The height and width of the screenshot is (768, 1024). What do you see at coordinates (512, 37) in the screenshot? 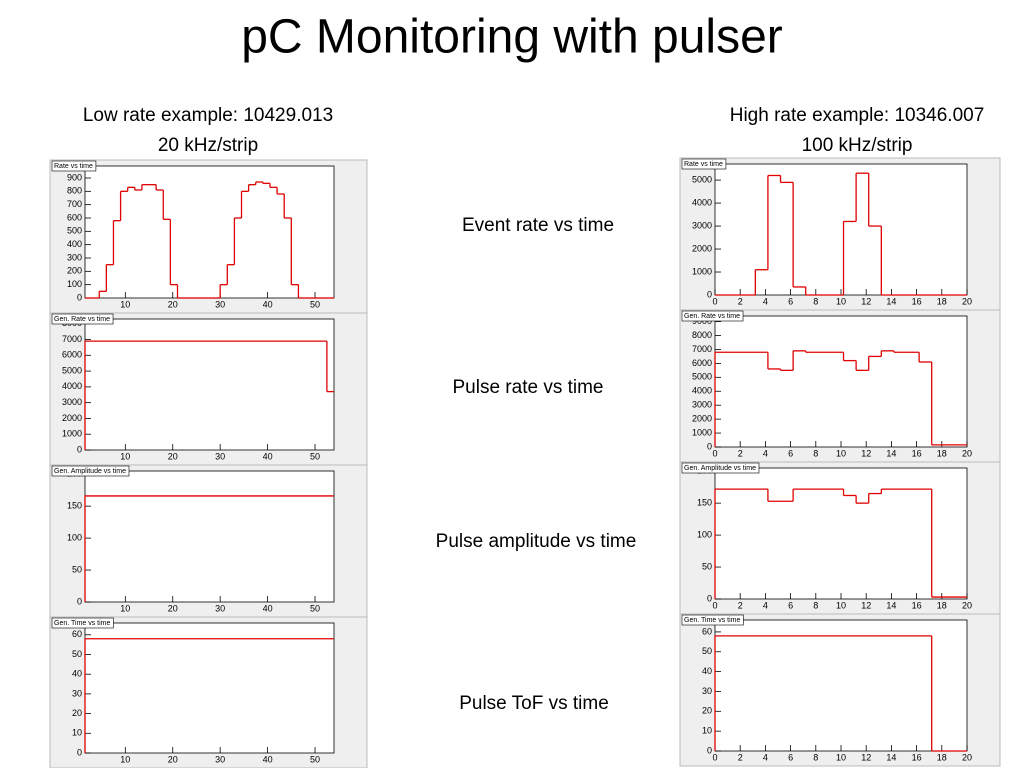
I see `slide-title: pC Monitoring with pulser` at bounding box center [512, 37].